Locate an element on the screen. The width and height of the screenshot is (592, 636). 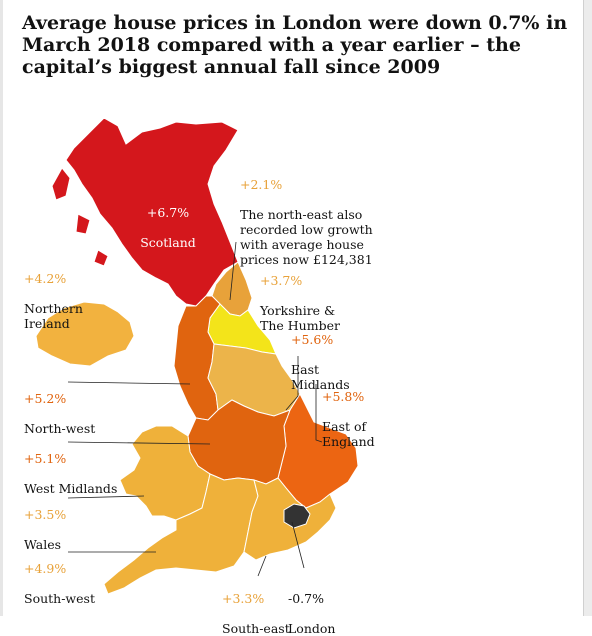
value-london: -0.7% is located at coordinates (306, 598).